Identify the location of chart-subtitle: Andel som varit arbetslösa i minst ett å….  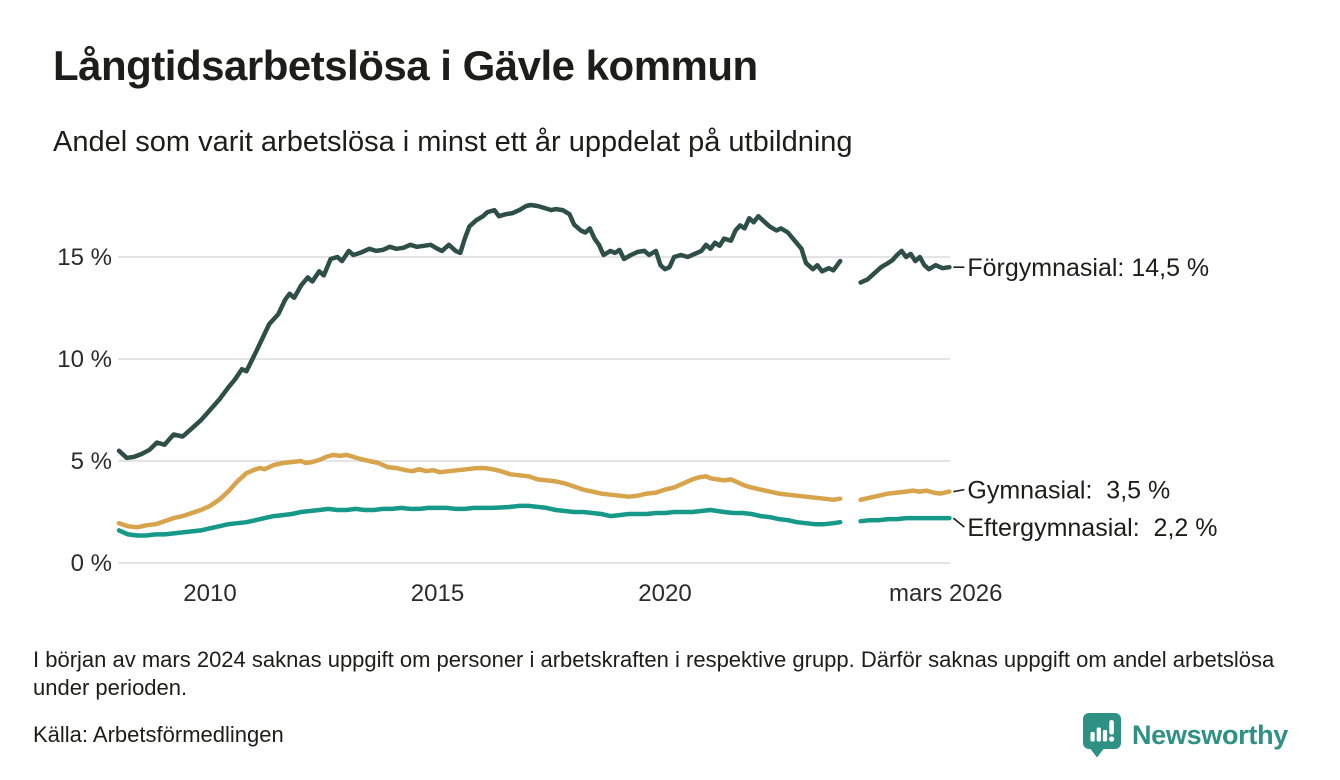
(453, 142).